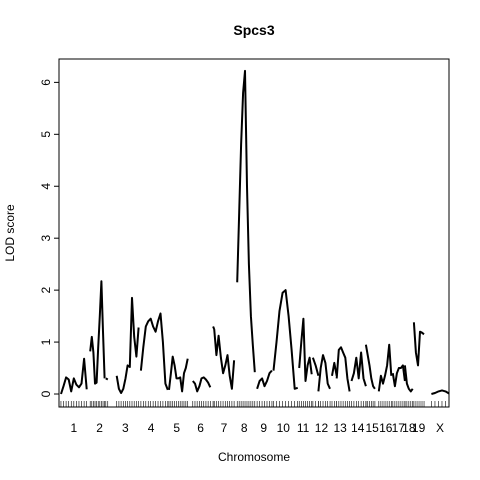 This screenshot has width=480, height=480. I want to click on x-tick-label: X, so click(440, 428).